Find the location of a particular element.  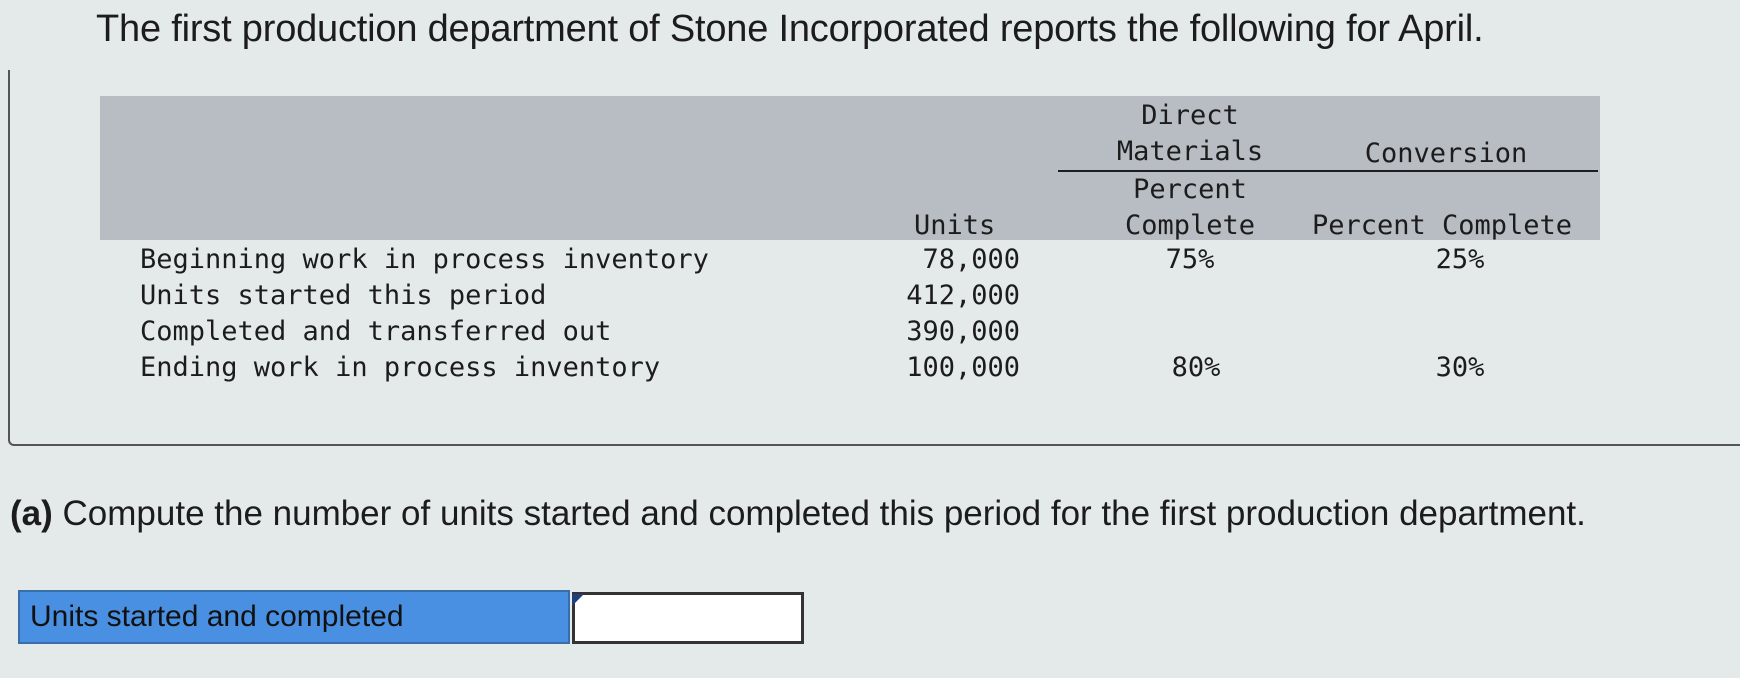

row-units: 100,000 is located at coordinates (963, 367).